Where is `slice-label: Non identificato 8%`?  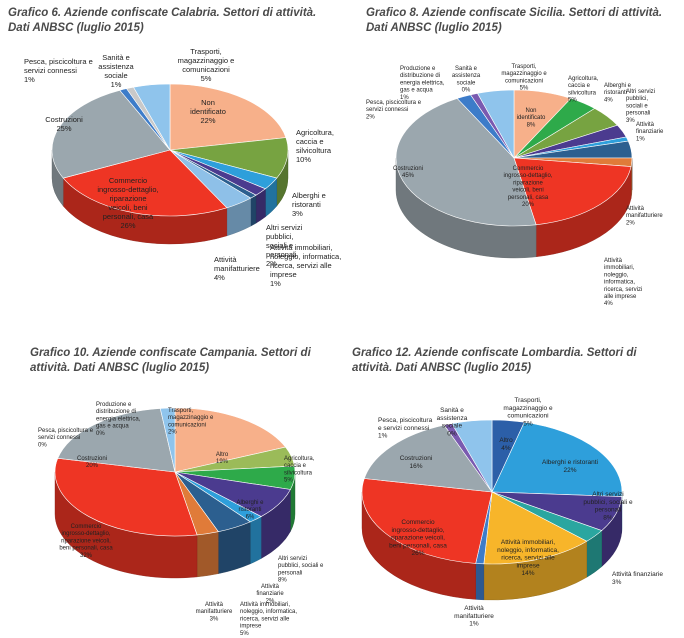 slice-label: Non identificato 8% is located at coordinates (531, 118).